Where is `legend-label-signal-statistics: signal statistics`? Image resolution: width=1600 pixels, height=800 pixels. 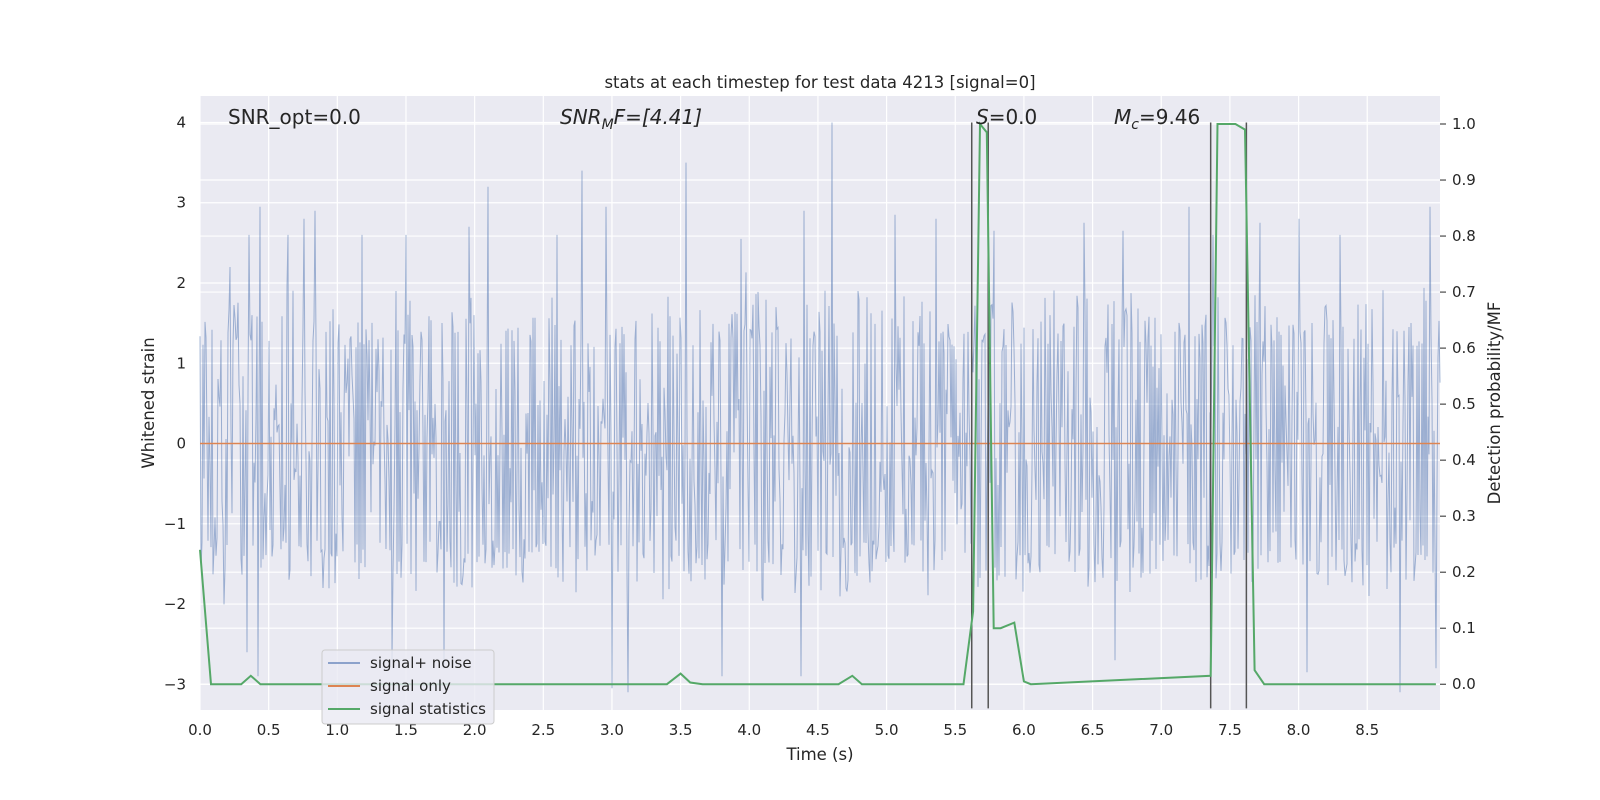 legend-label-signal-statistics: signal statistics is located at coordinates (428, 709).